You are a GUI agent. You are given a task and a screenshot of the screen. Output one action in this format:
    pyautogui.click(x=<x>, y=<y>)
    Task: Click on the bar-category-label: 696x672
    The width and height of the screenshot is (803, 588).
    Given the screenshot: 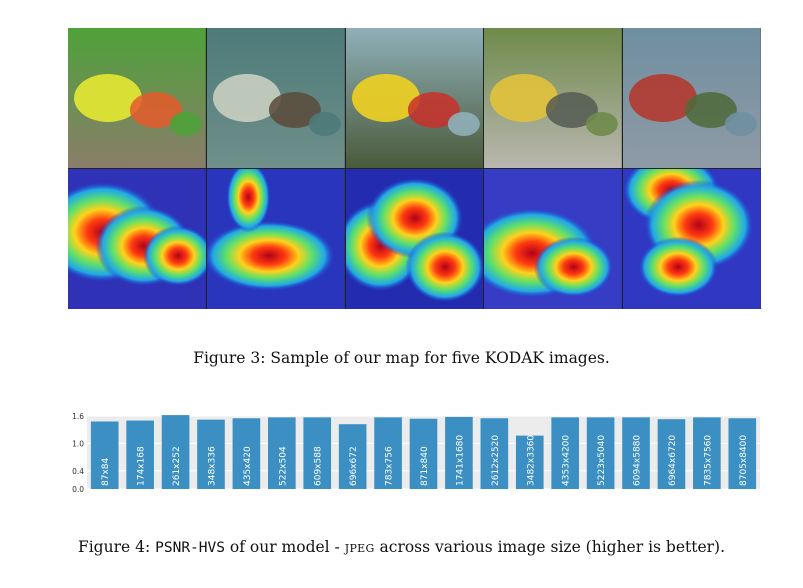 What is the action you would take?
    pyautogui.click(x=354, y=466)
    